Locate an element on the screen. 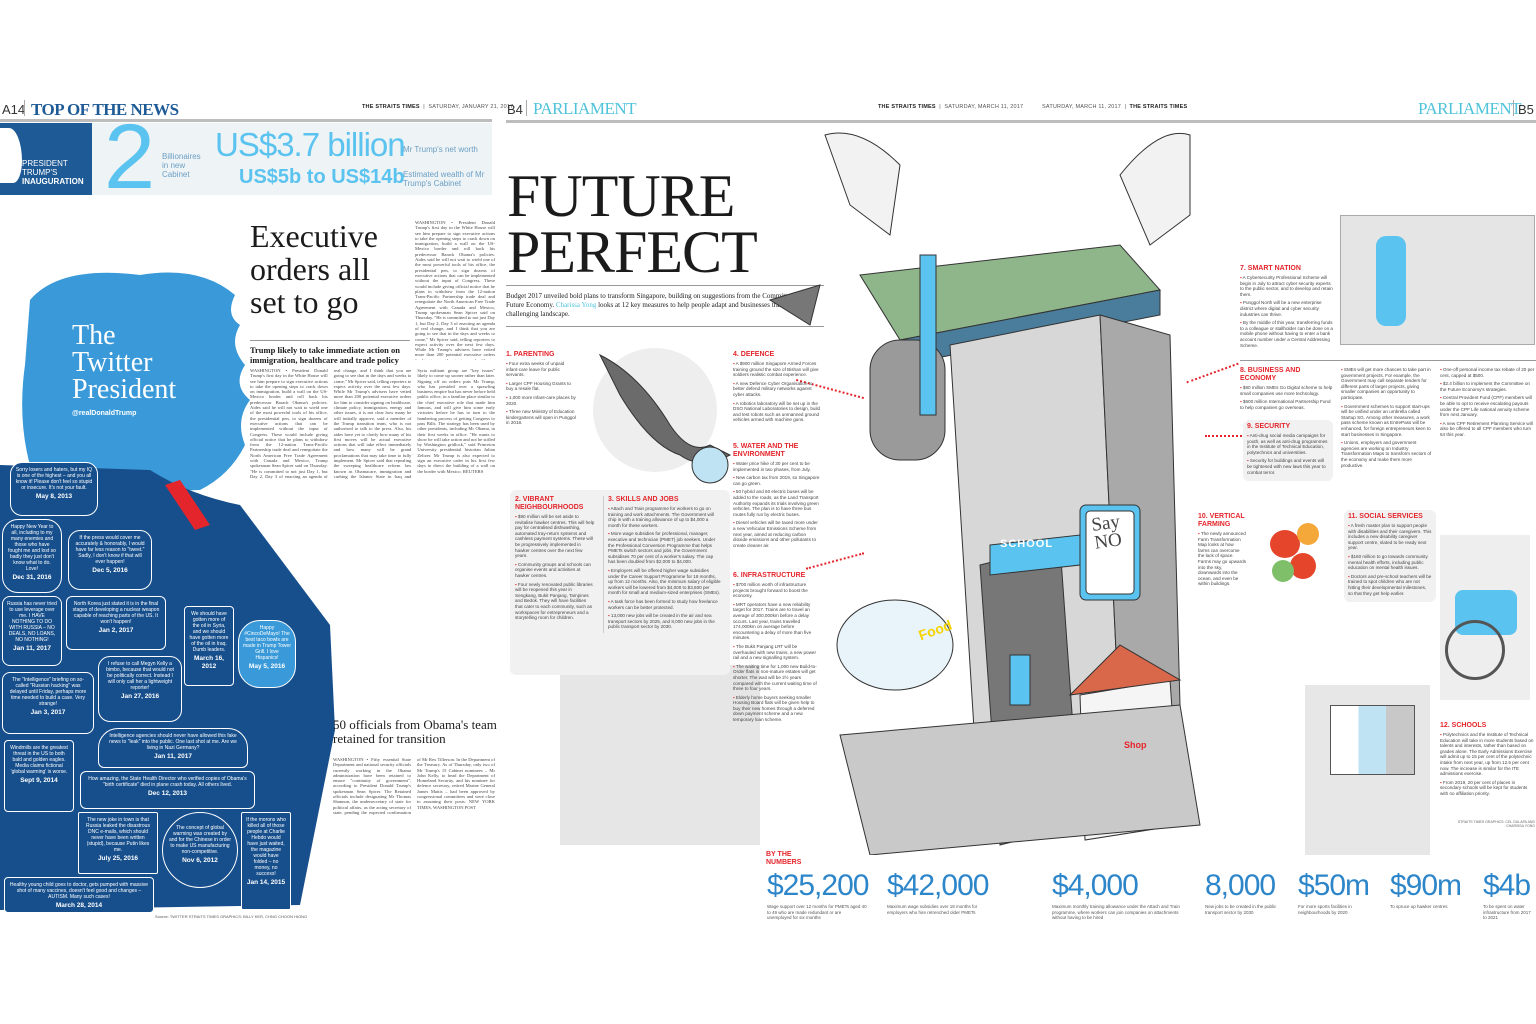 The height and width of the screenshot is (1024, 1536). food-dome is located at coordinates (895, 645).